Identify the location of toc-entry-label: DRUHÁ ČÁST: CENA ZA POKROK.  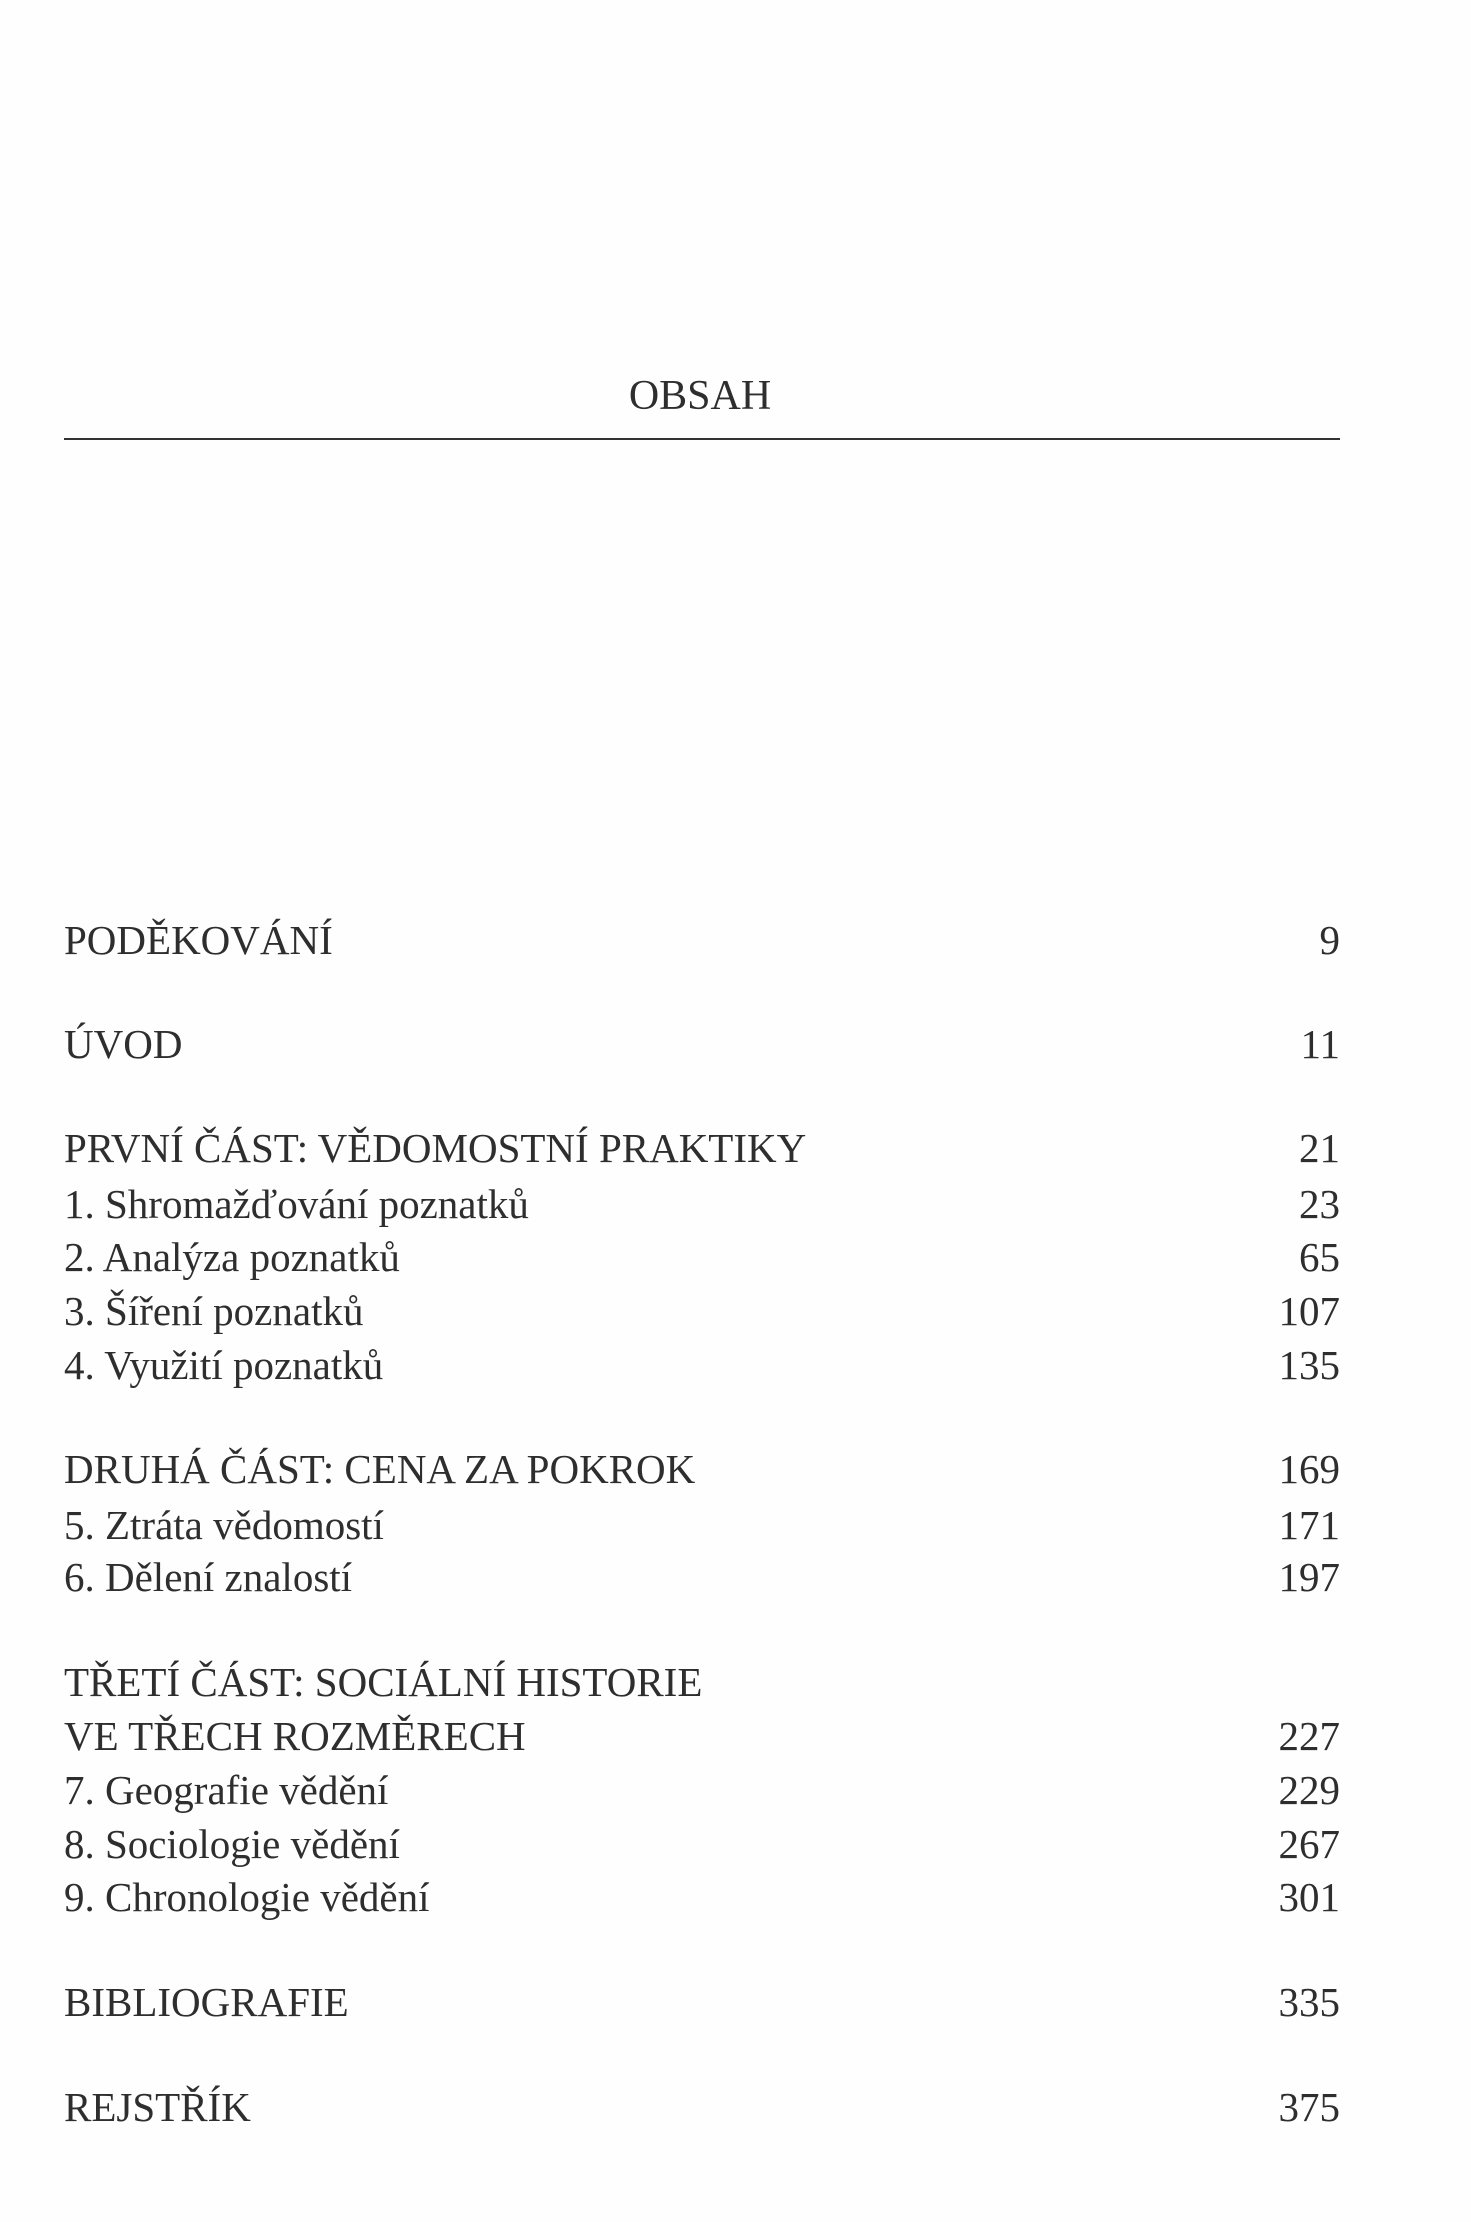
(380, 1469).